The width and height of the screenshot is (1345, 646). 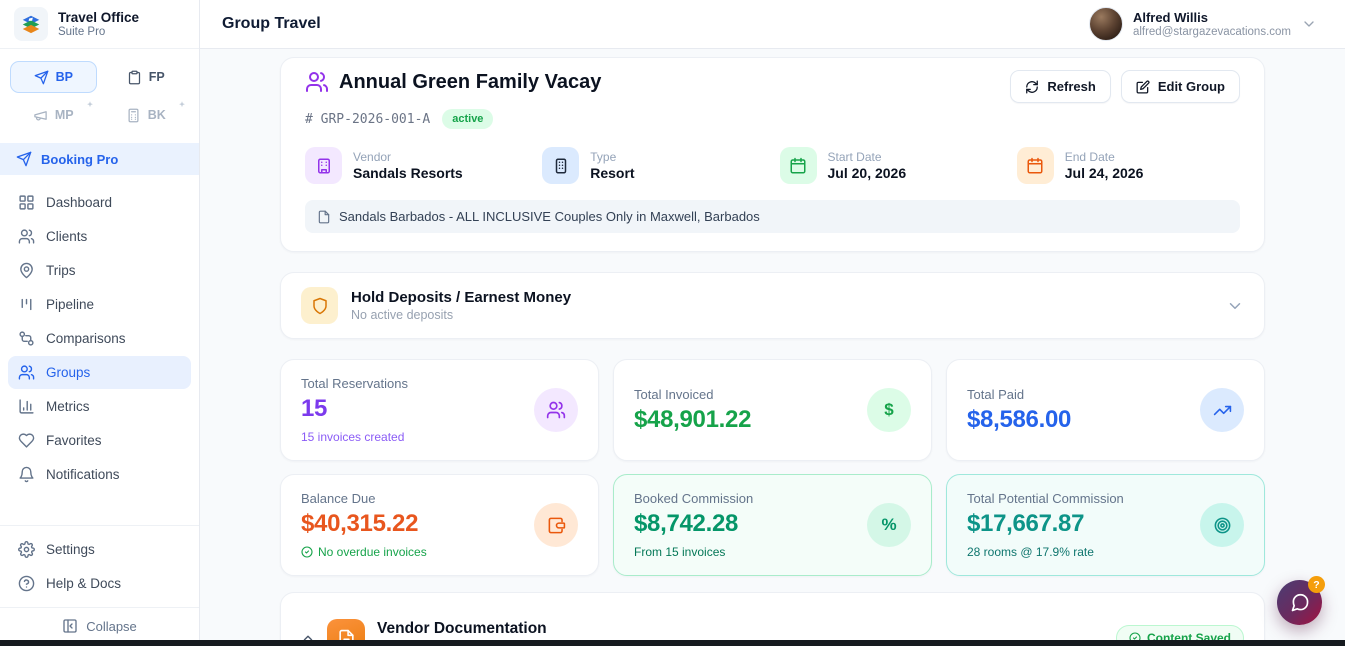 What do you see at coordinates (1180, 86) in the screenshot?
I see `edit-group-button: Edit Group` at bounding box center [1180, 86].